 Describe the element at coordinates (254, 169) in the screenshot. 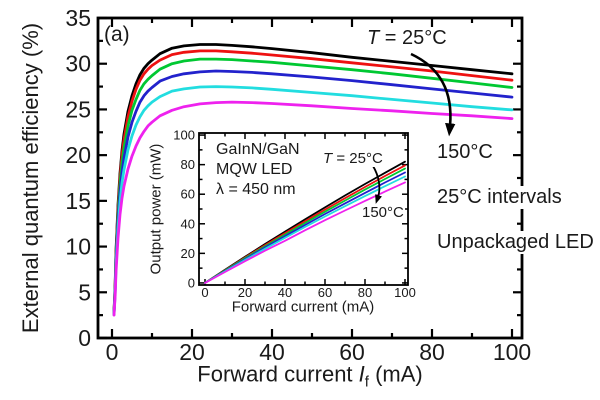

I see `inset-text-line-2: MQW LED` at that location.